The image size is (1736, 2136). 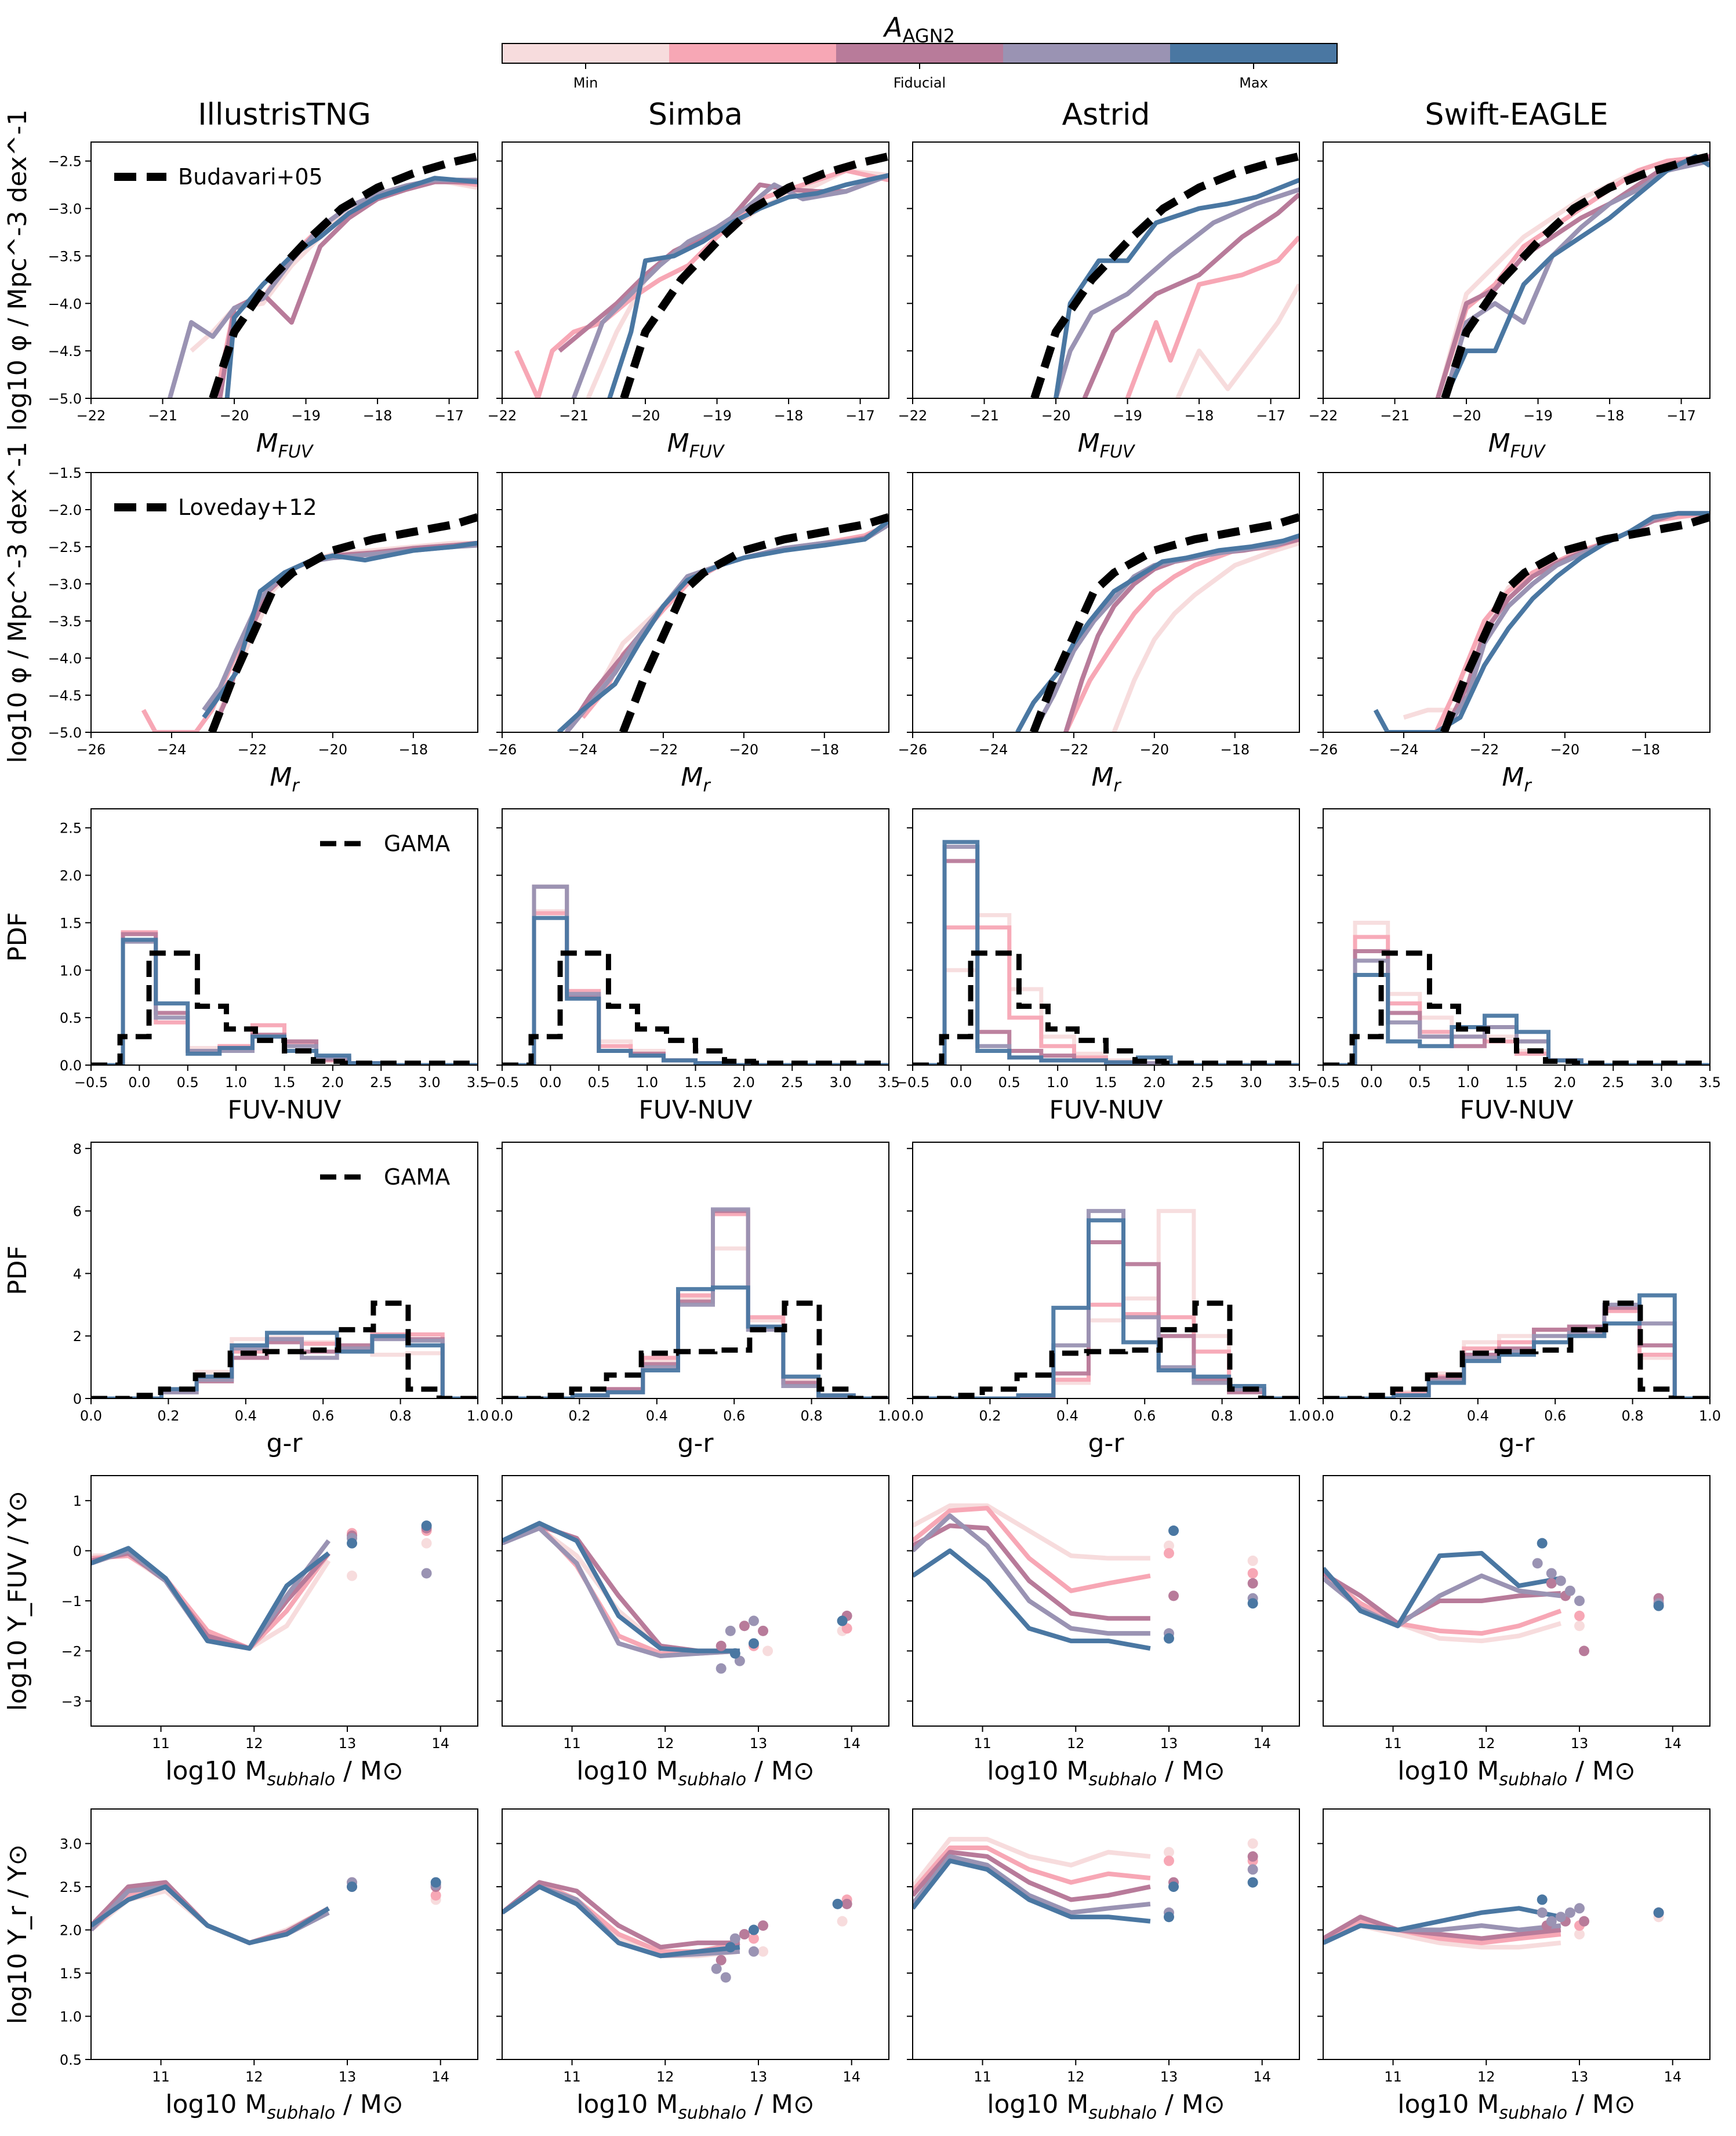 What do you see at coordinates (343, 275) in the screenshot?
I see `reference-line` at bounding box center [343, 275].